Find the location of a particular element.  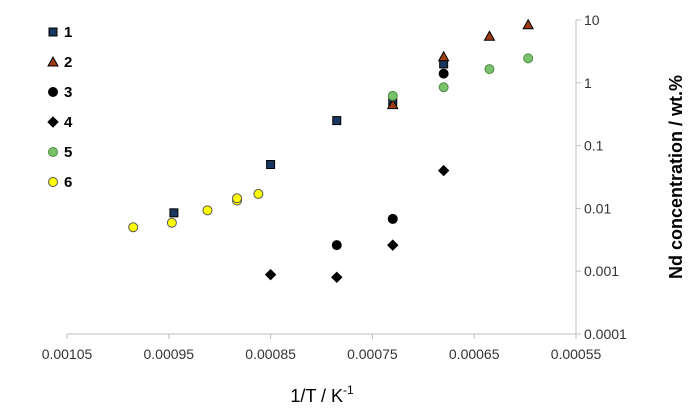

x-tick-label: 0.00105 is located at coordinates (67, 354).